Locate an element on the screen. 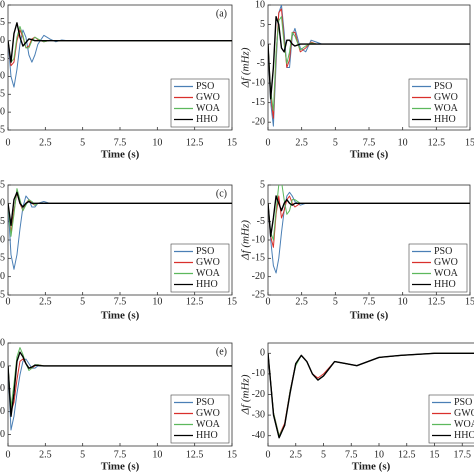  panel-label: (e) is located at coordinates (221, 351).